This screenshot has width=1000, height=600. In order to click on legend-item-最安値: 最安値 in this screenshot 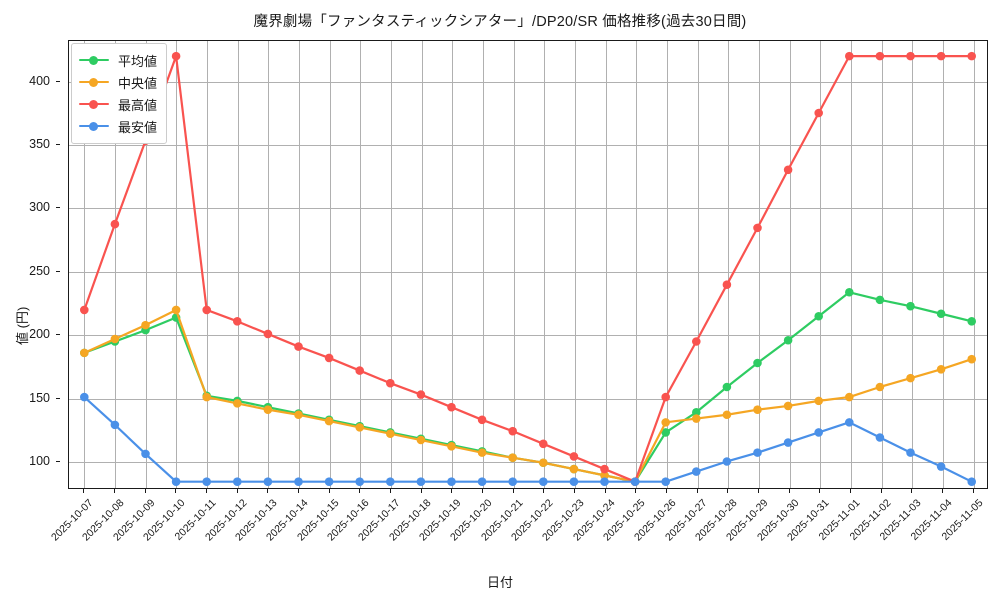, I will do `click(118, 126)`.